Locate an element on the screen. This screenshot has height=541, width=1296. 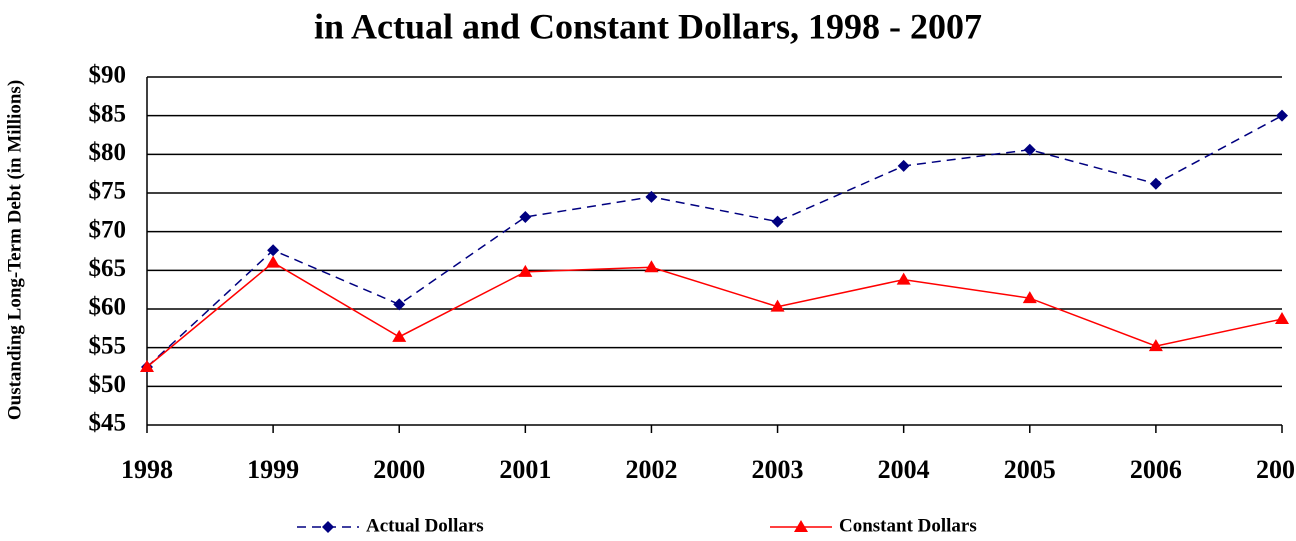
x-tick-label: 2004 is located at coordinates (904, 469).